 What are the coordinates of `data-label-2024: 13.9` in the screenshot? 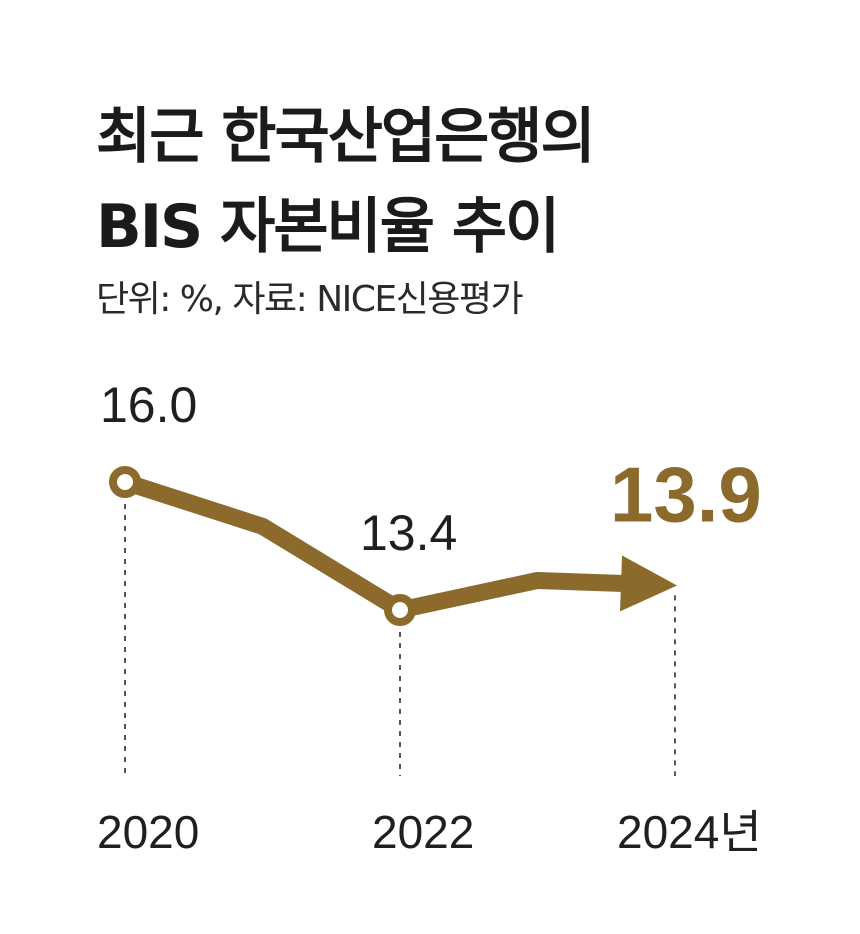 It's located at (686, 494).